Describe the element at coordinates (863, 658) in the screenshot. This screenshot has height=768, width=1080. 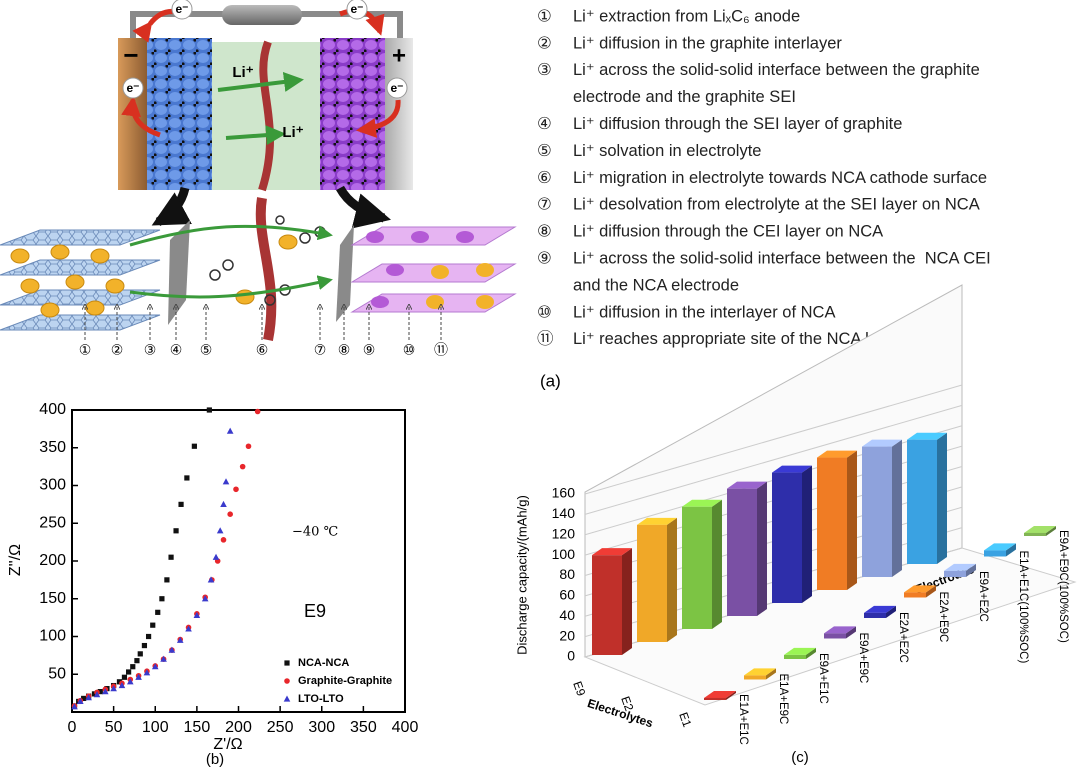
I see `x-tick-label: E9A+E9C` at that location.